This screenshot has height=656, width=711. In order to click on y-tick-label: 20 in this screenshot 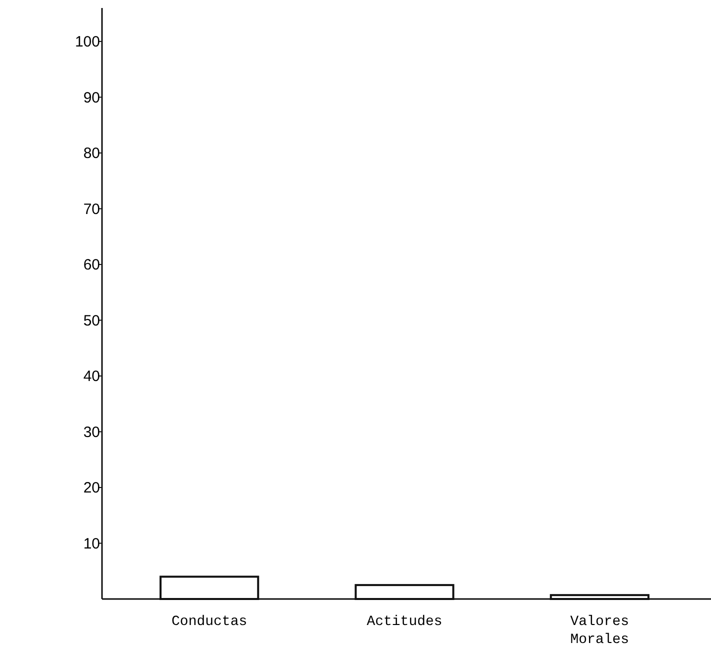, I will do `click(91, 488)`.